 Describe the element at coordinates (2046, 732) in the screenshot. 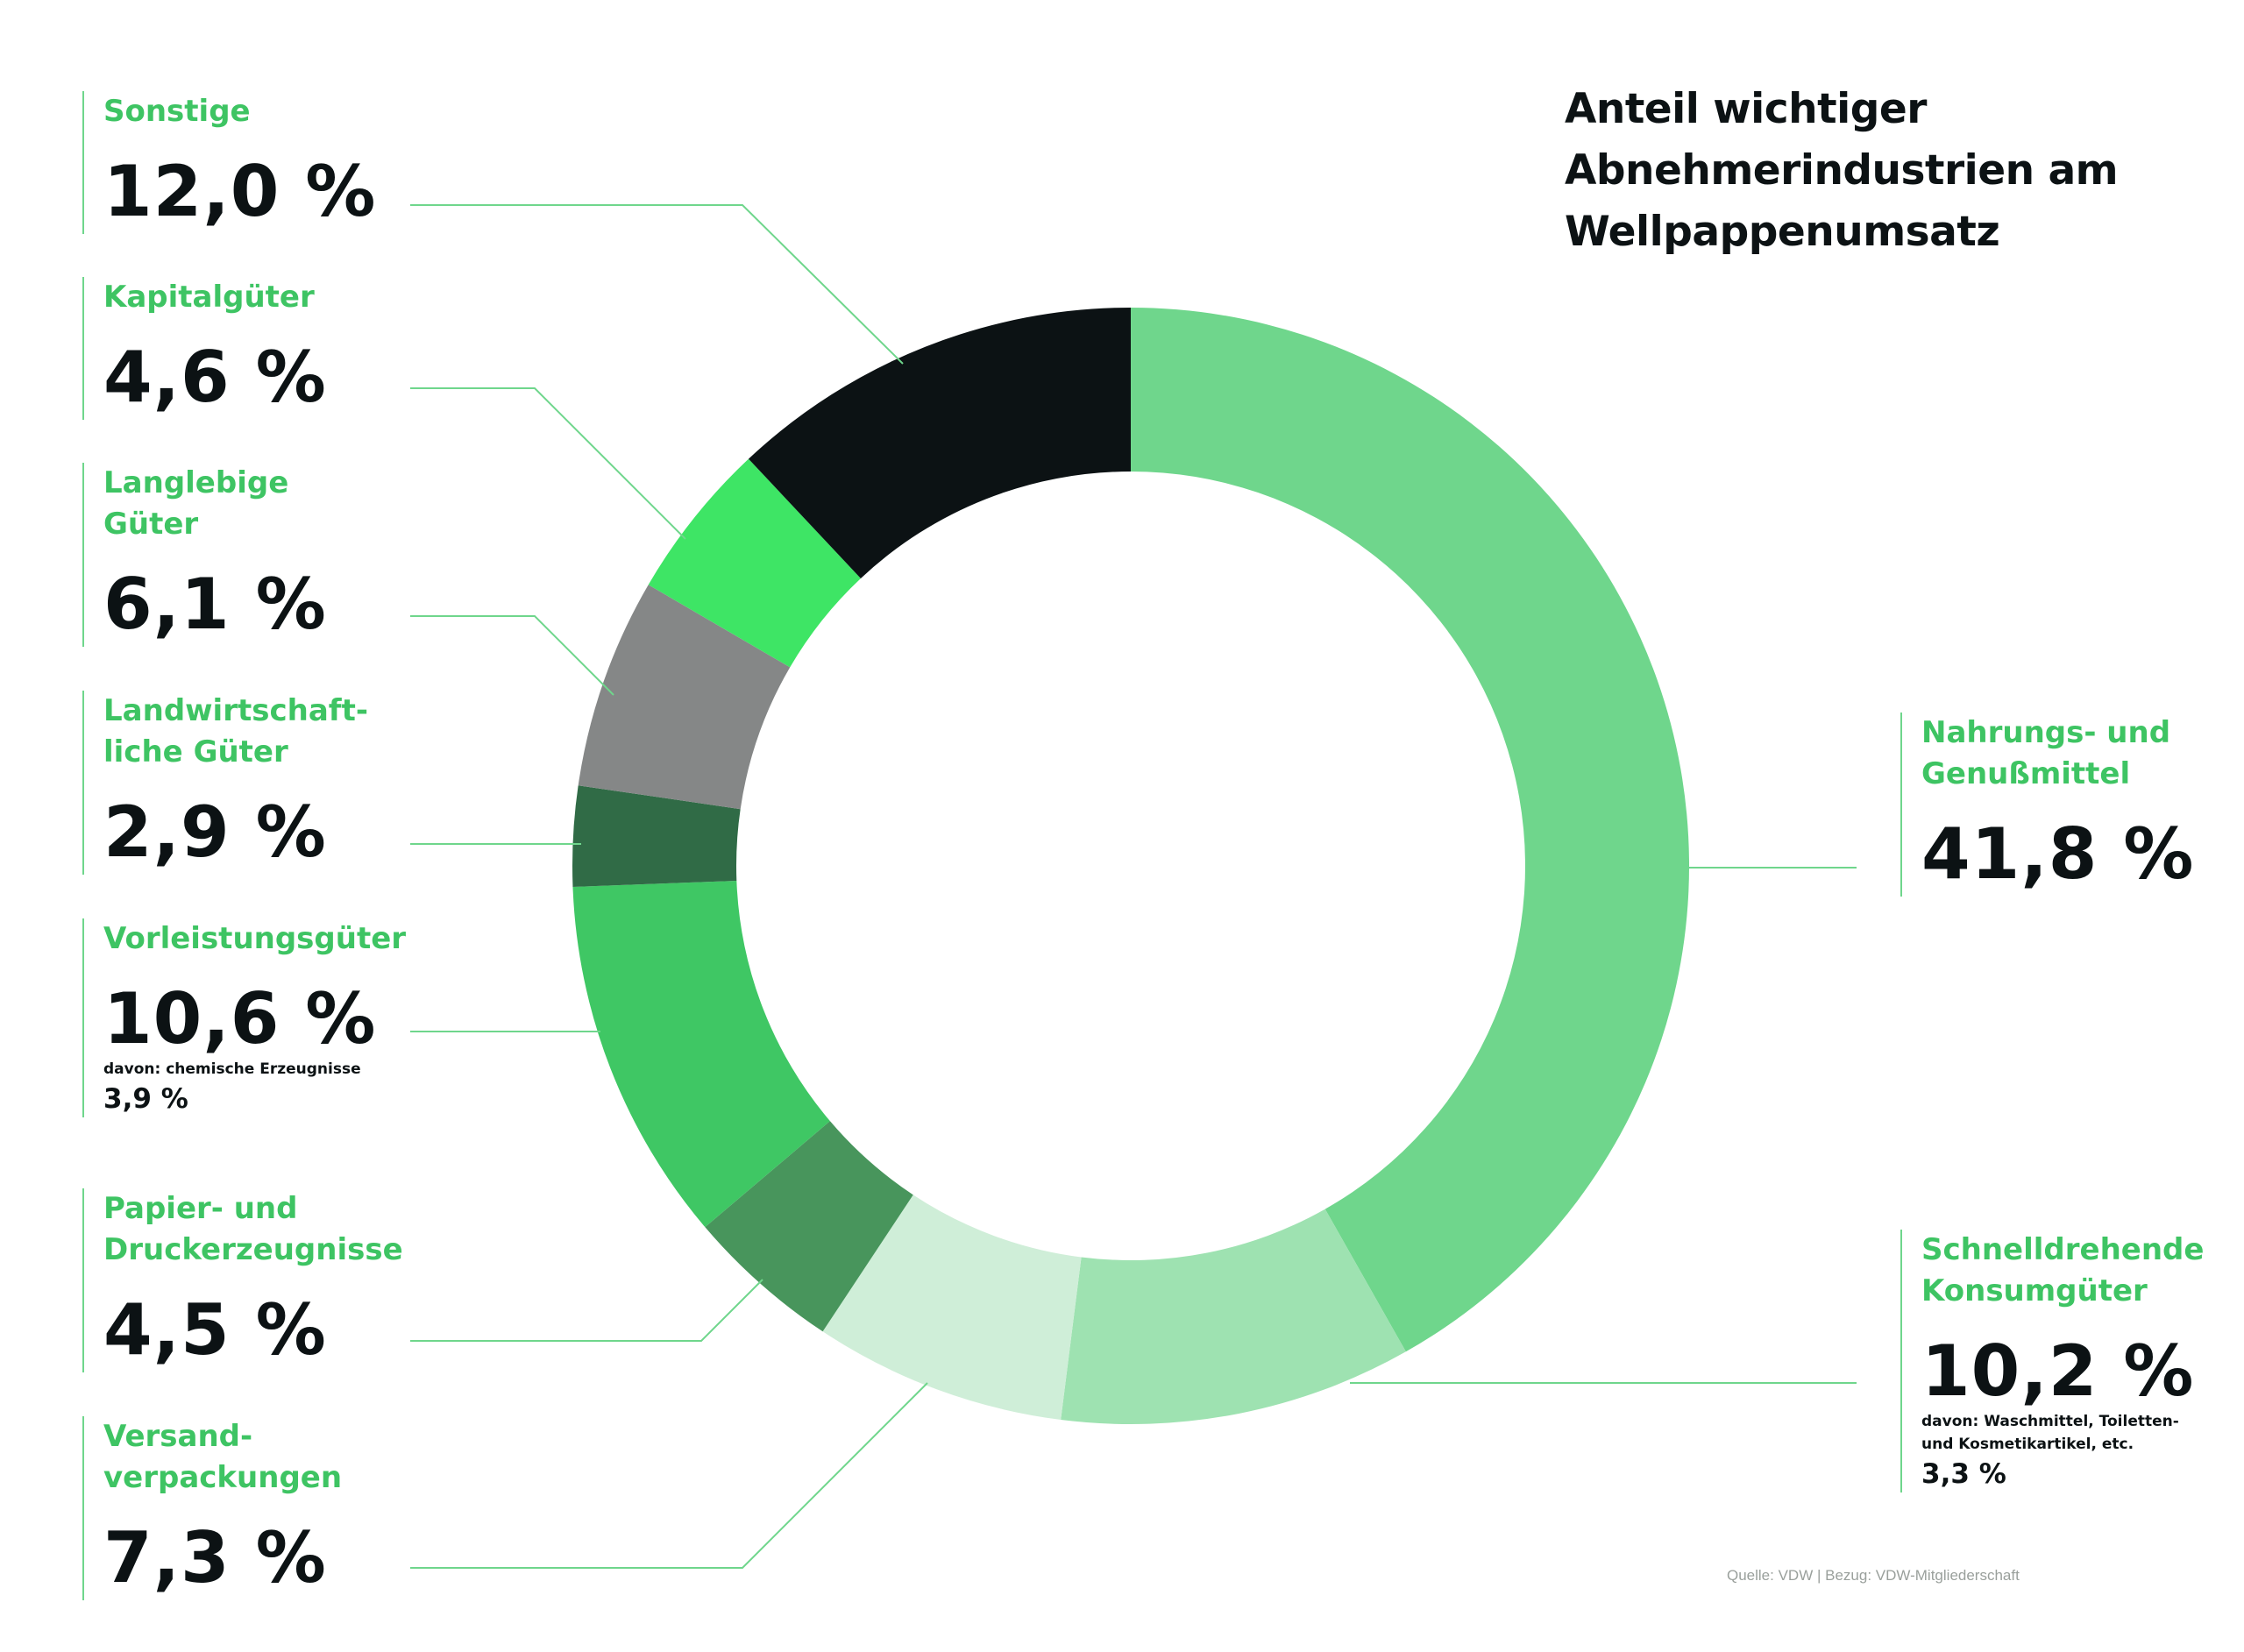

I see `category-name-line: Nahrungs- und` at that location.